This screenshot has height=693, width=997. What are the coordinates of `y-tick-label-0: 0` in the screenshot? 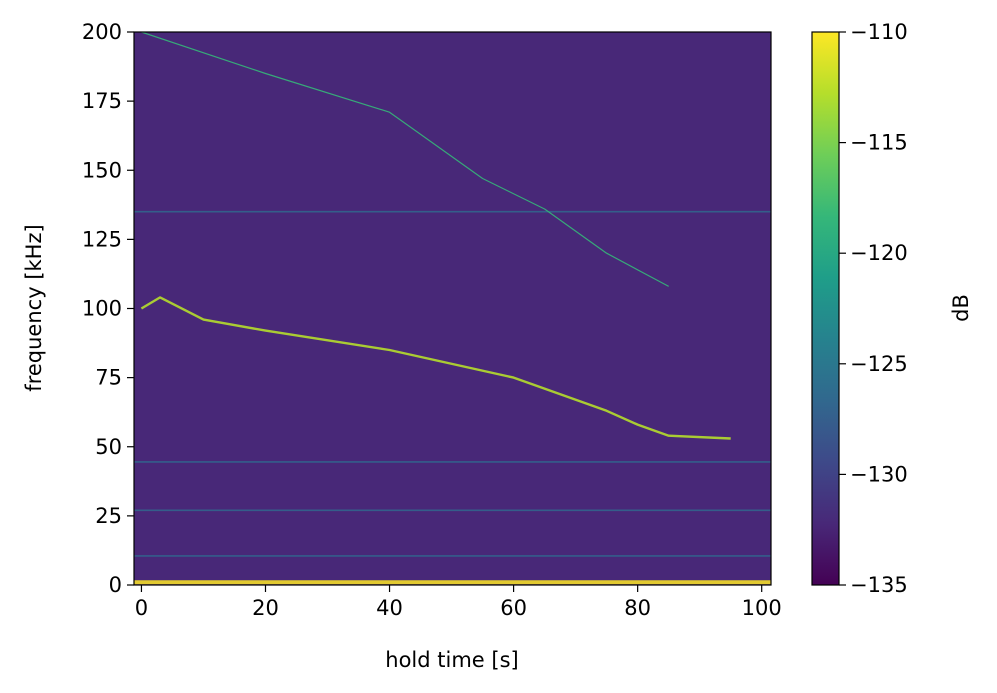 It's located at (115, 585).